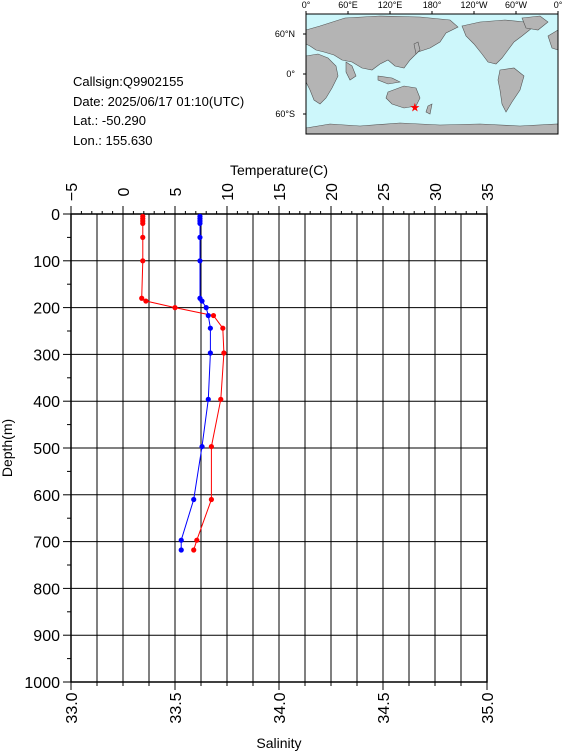 The width and height of the screenshot is (564, 751). What do you see at coordinates (279, 170) in the screenshot?
I see `temperature-axis-title: Temperature(C)` at bounding box center [279, 170].